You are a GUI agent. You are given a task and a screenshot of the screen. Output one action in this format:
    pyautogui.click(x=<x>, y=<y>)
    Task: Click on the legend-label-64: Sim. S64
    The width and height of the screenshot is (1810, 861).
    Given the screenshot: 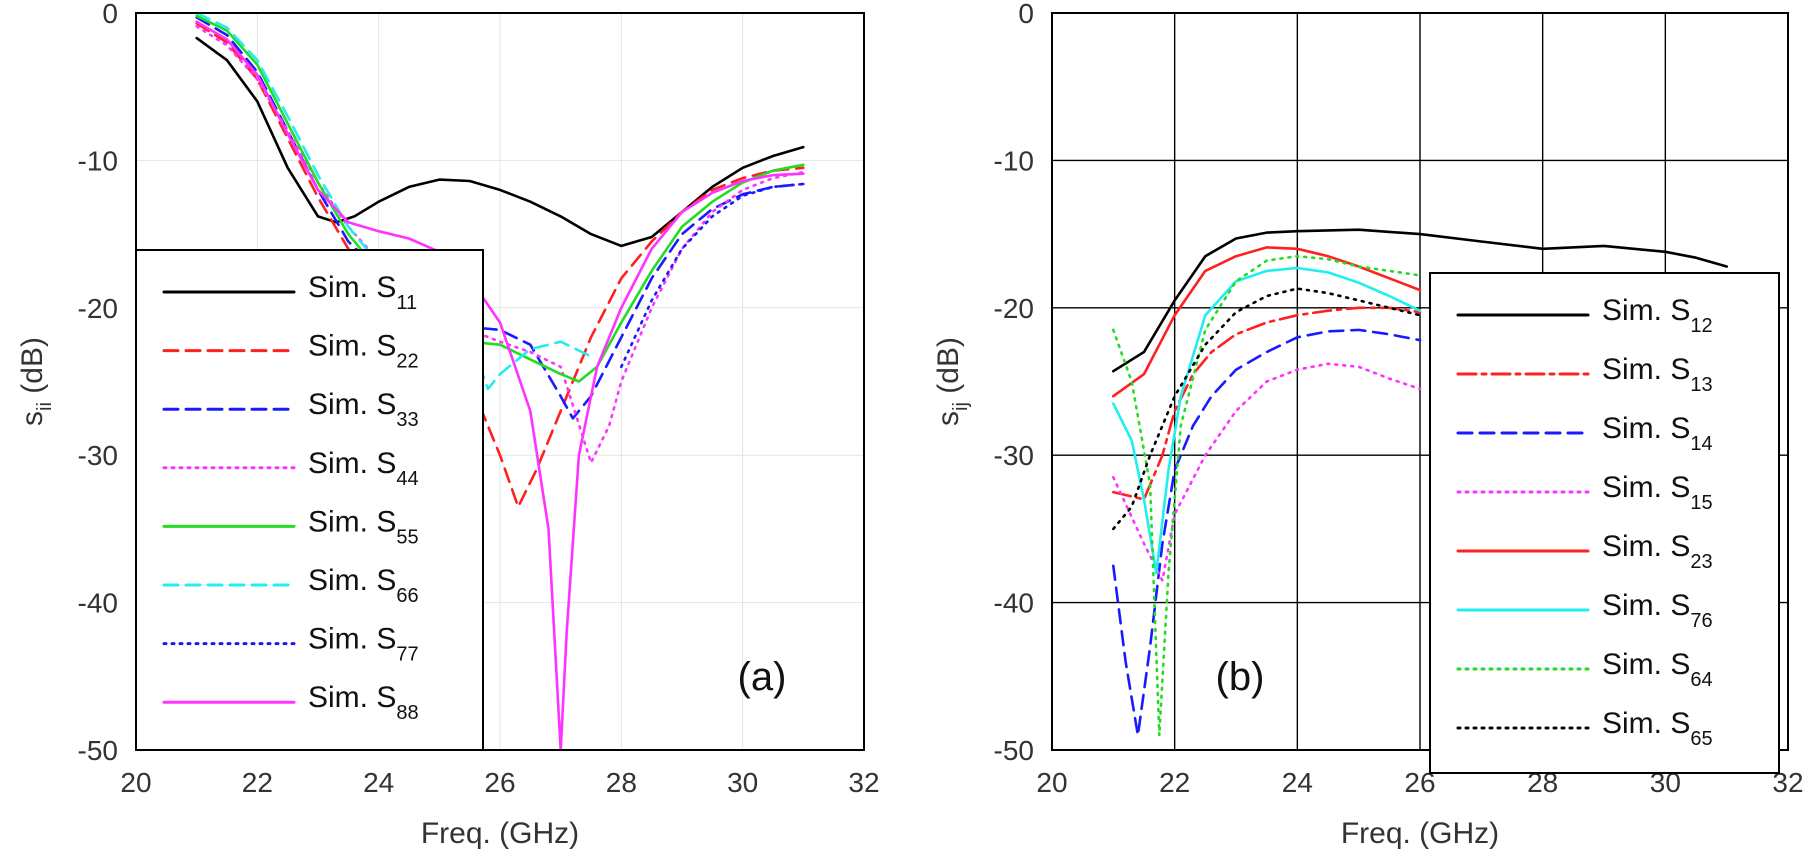 What is the action you would take?
    pyautogui.click(x=1657, y=669)
    